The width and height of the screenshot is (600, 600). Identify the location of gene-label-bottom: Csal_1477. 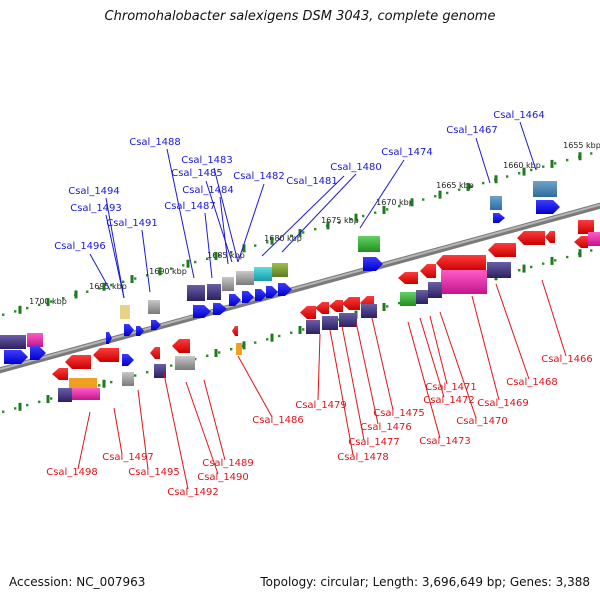
(374, 442).